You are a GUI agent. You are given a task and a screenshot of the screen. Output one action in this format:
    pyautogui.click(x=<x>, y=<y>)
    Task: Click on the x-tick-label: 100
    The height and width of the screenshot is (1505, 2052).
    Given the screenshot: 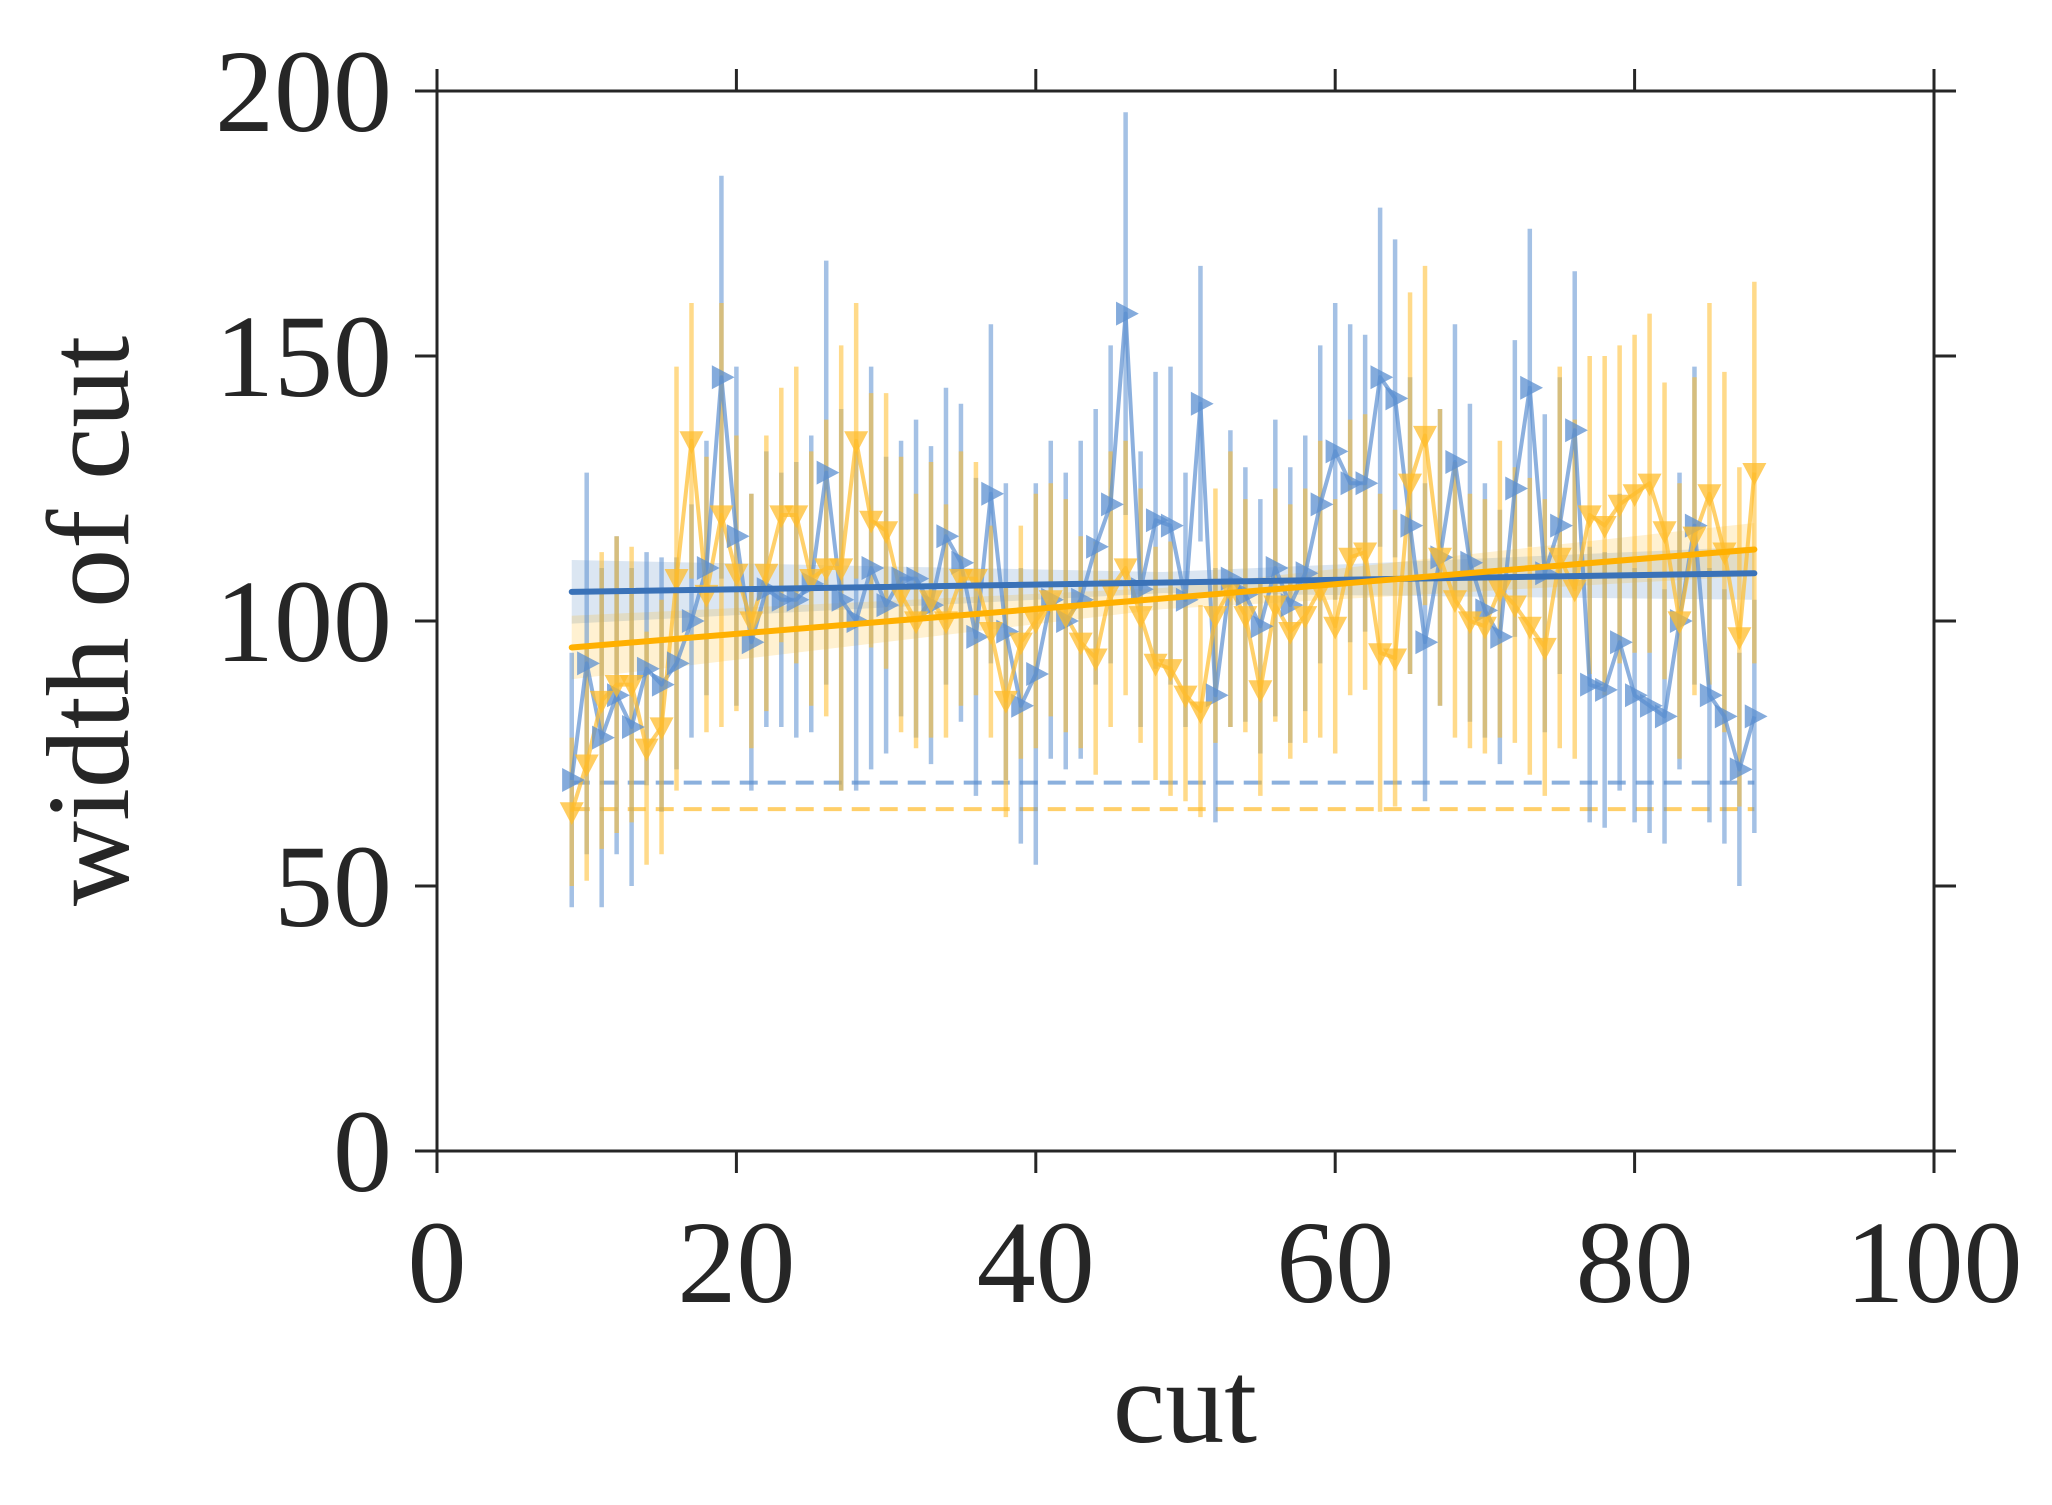 What is the action you would take?
    pyautogui.click(x=1934, y=1262)
    